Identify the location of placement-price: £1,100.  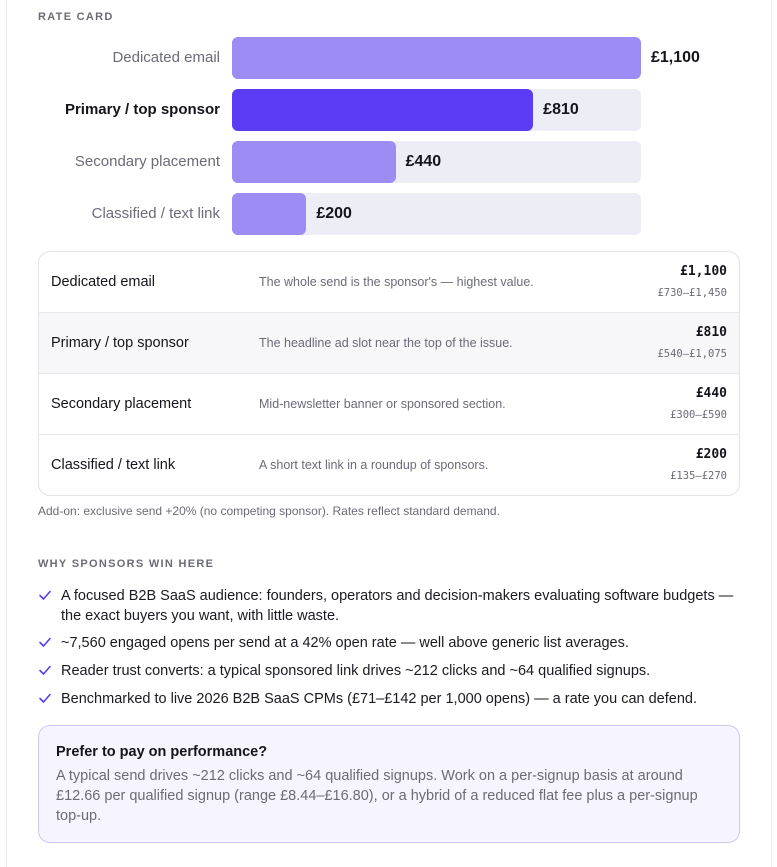
(703, 271).